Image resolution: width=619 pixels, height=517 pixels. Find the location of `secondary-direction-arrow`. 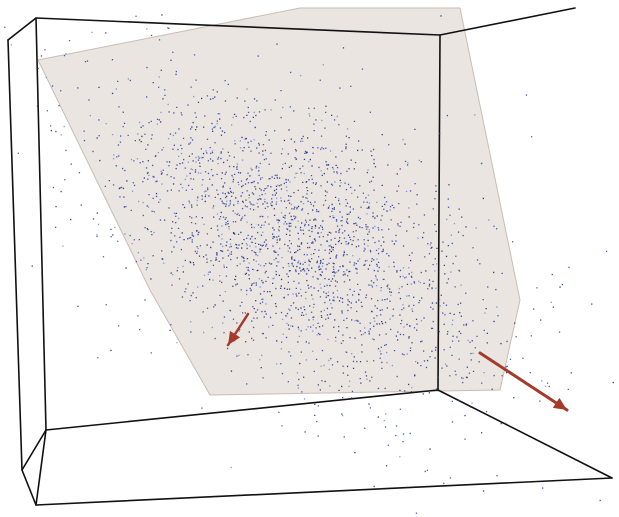

secondary-direction-arrow is located at coordinates (238, 329).